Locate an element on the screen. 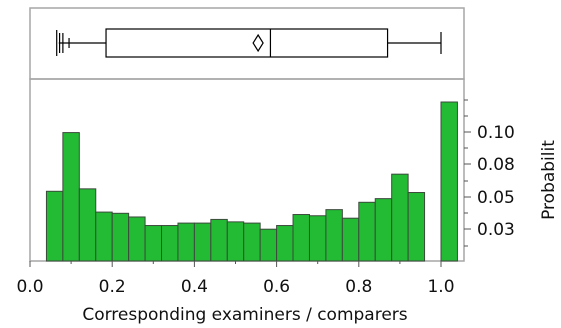 Image resolution: width=561 pixels, height=328 pixels. x-tick-label: 0.4 is located at coordinates (194, 287).